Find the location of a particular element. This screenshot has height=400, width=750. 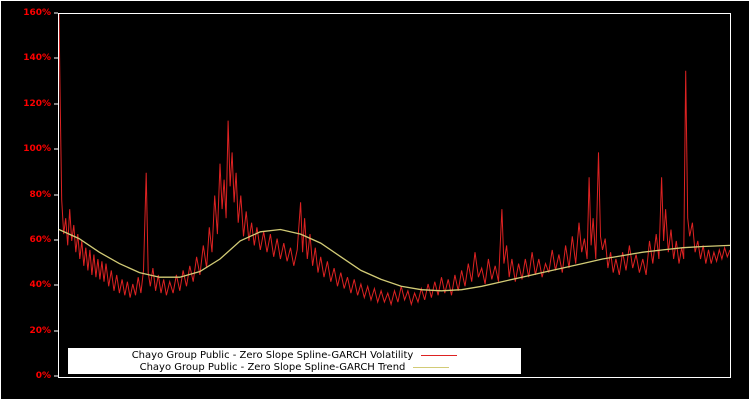

y-axis-label: 40% is located at coordinates (40, 285).